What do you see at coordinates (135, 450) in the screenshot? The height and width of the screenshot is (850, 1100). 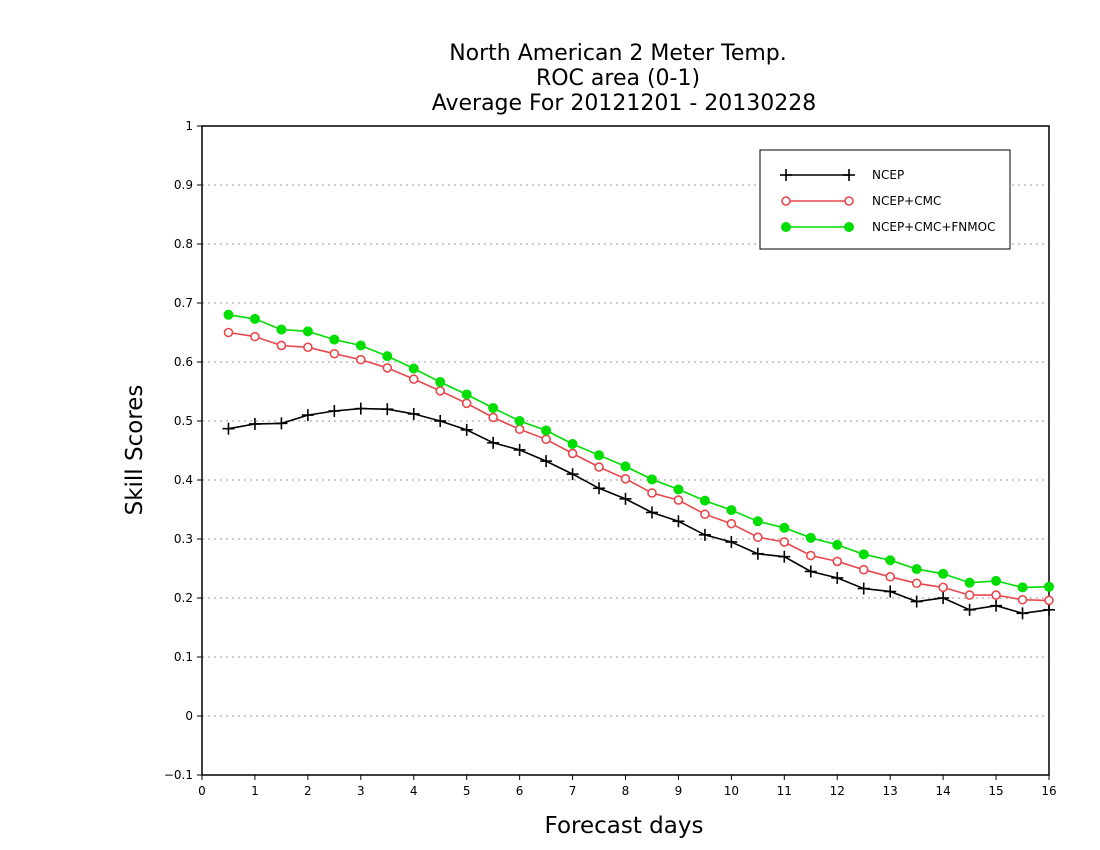 I see `y-axis-title: Skill Scores` at bounding box center [135, 450].